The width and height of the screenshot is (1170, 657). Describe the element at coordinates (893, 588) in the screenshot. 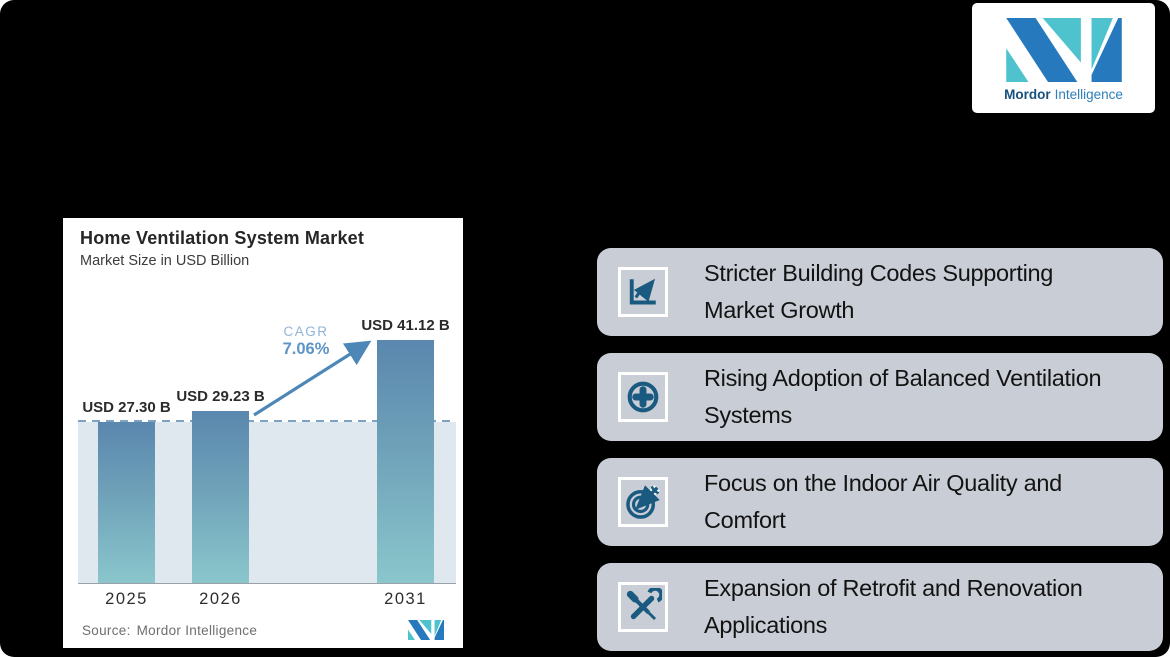

I see `driver-line: Expansion of Retrofit and Renovation` at that location.